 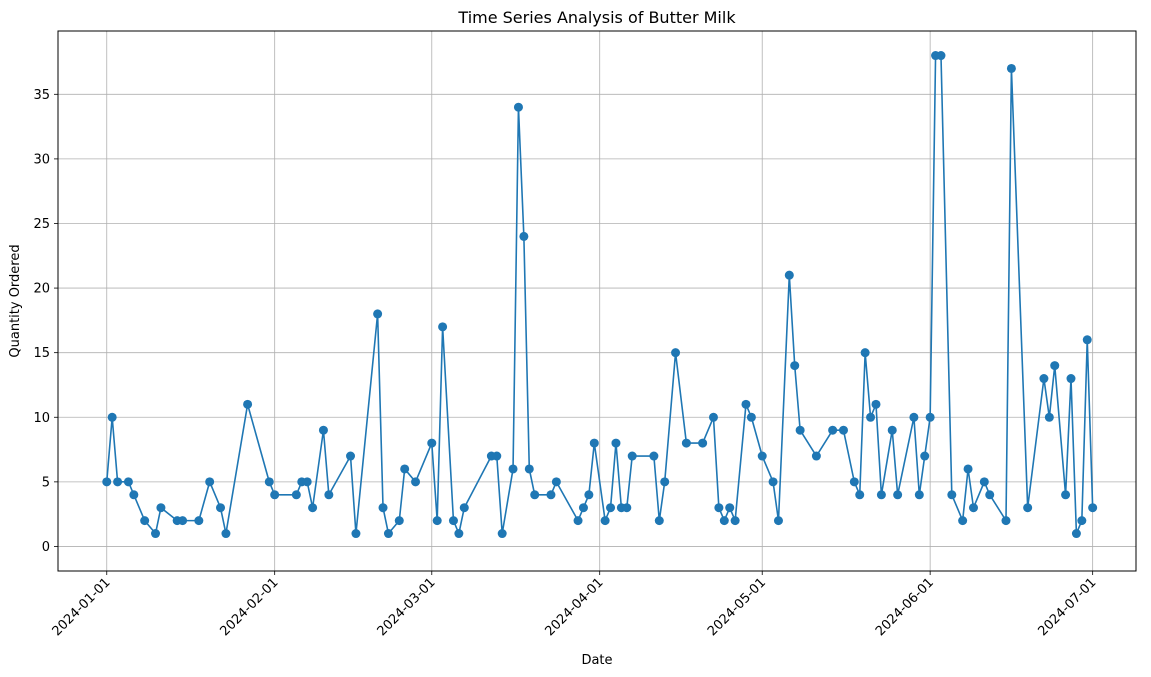 What do you see at coordinates (1067, 607) in the screenshot?
I see `x-tick-label: 2024-07-01` at bounding box center [1067, 607].